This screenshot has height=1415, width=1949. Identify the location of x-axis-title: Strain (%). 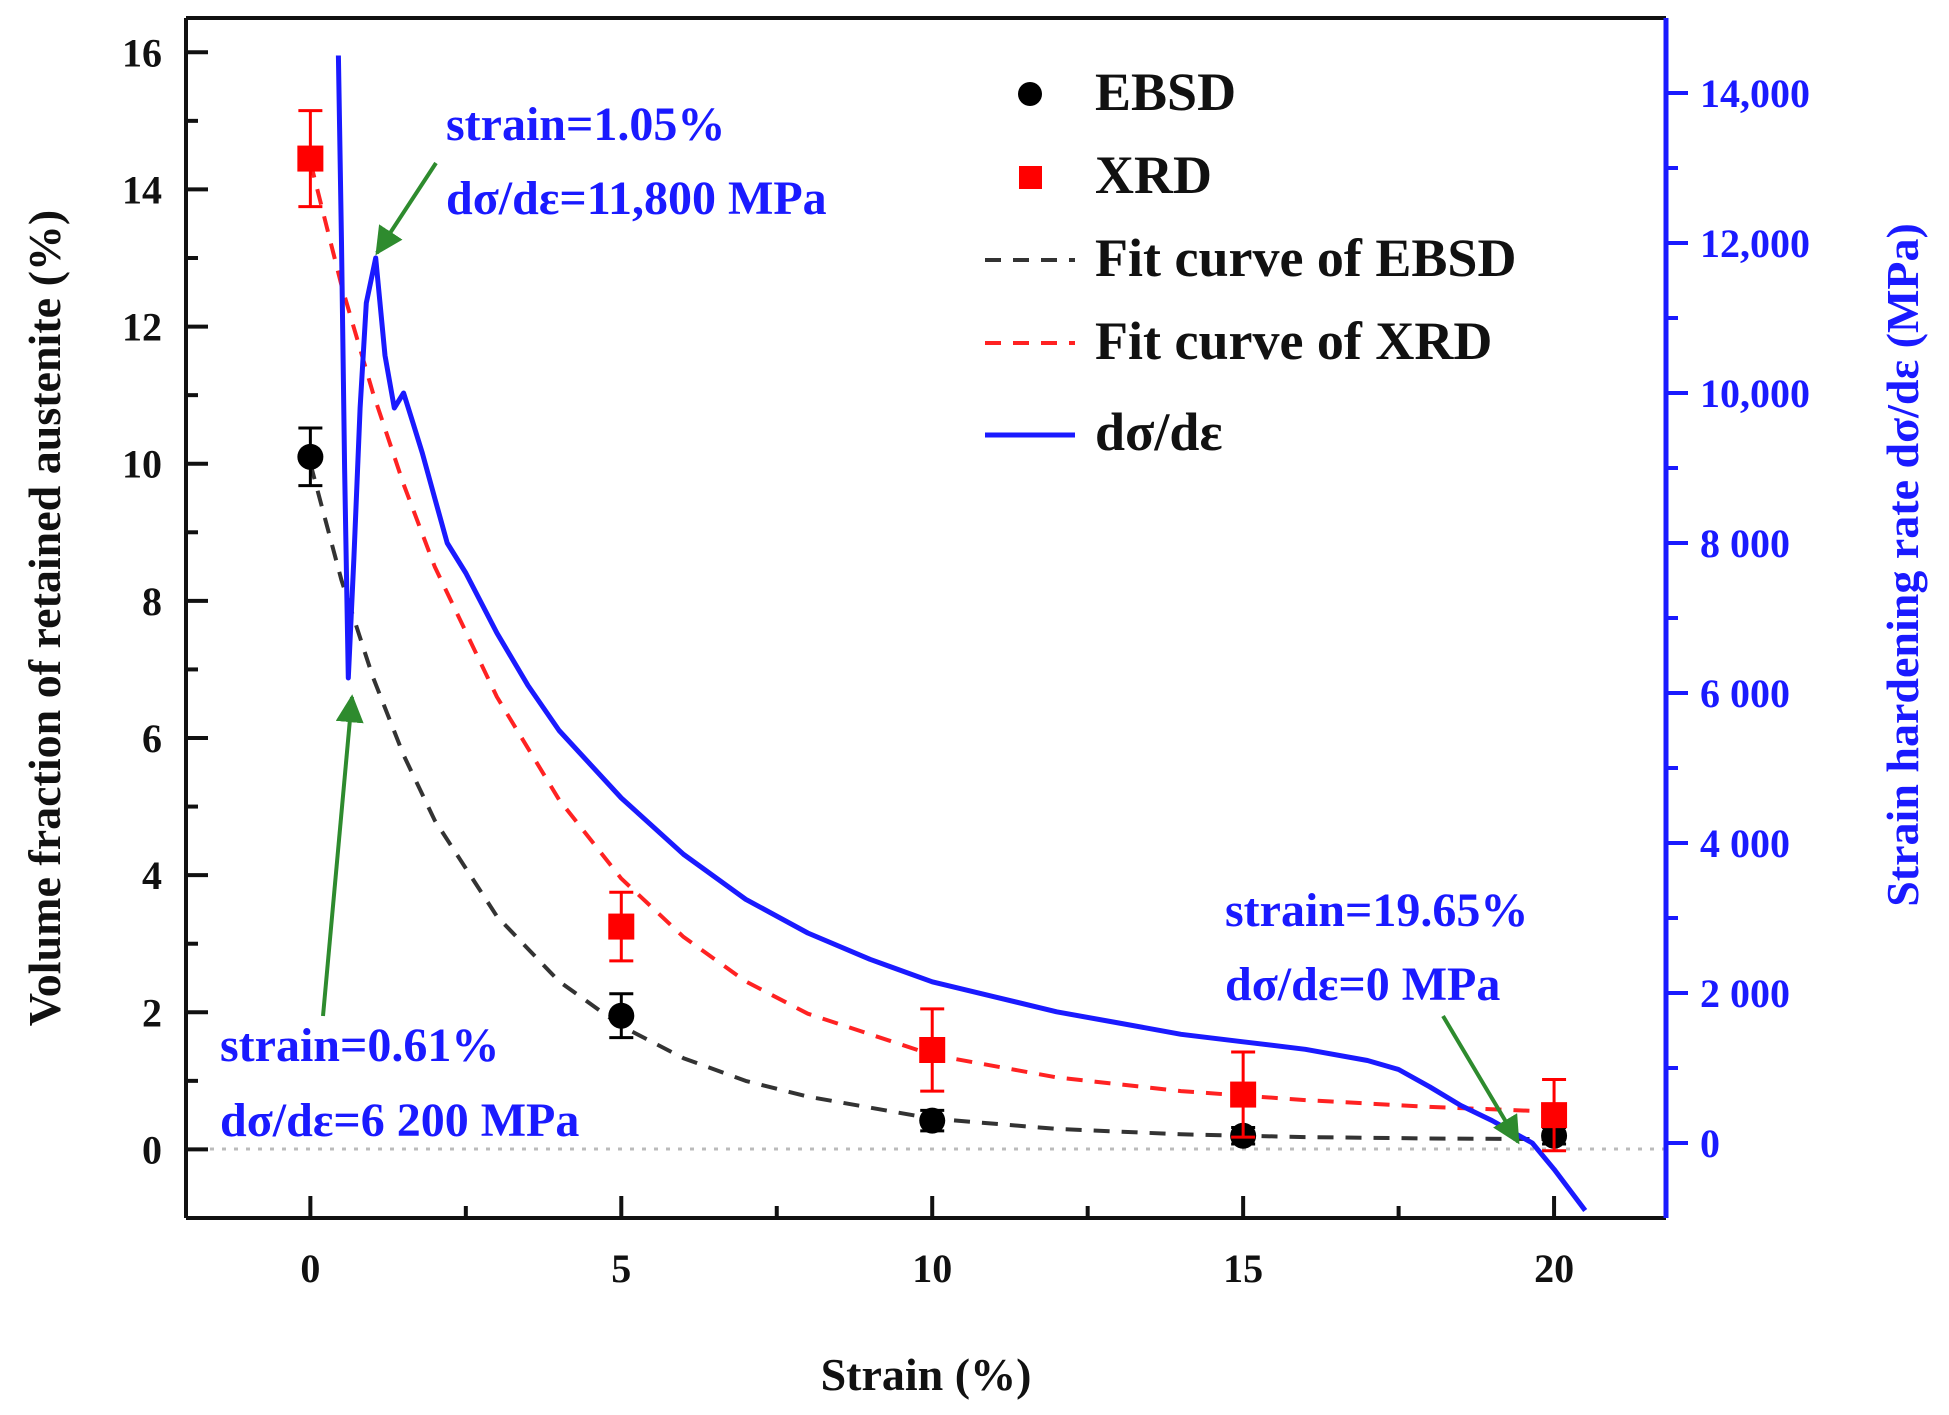
(926, 1374).